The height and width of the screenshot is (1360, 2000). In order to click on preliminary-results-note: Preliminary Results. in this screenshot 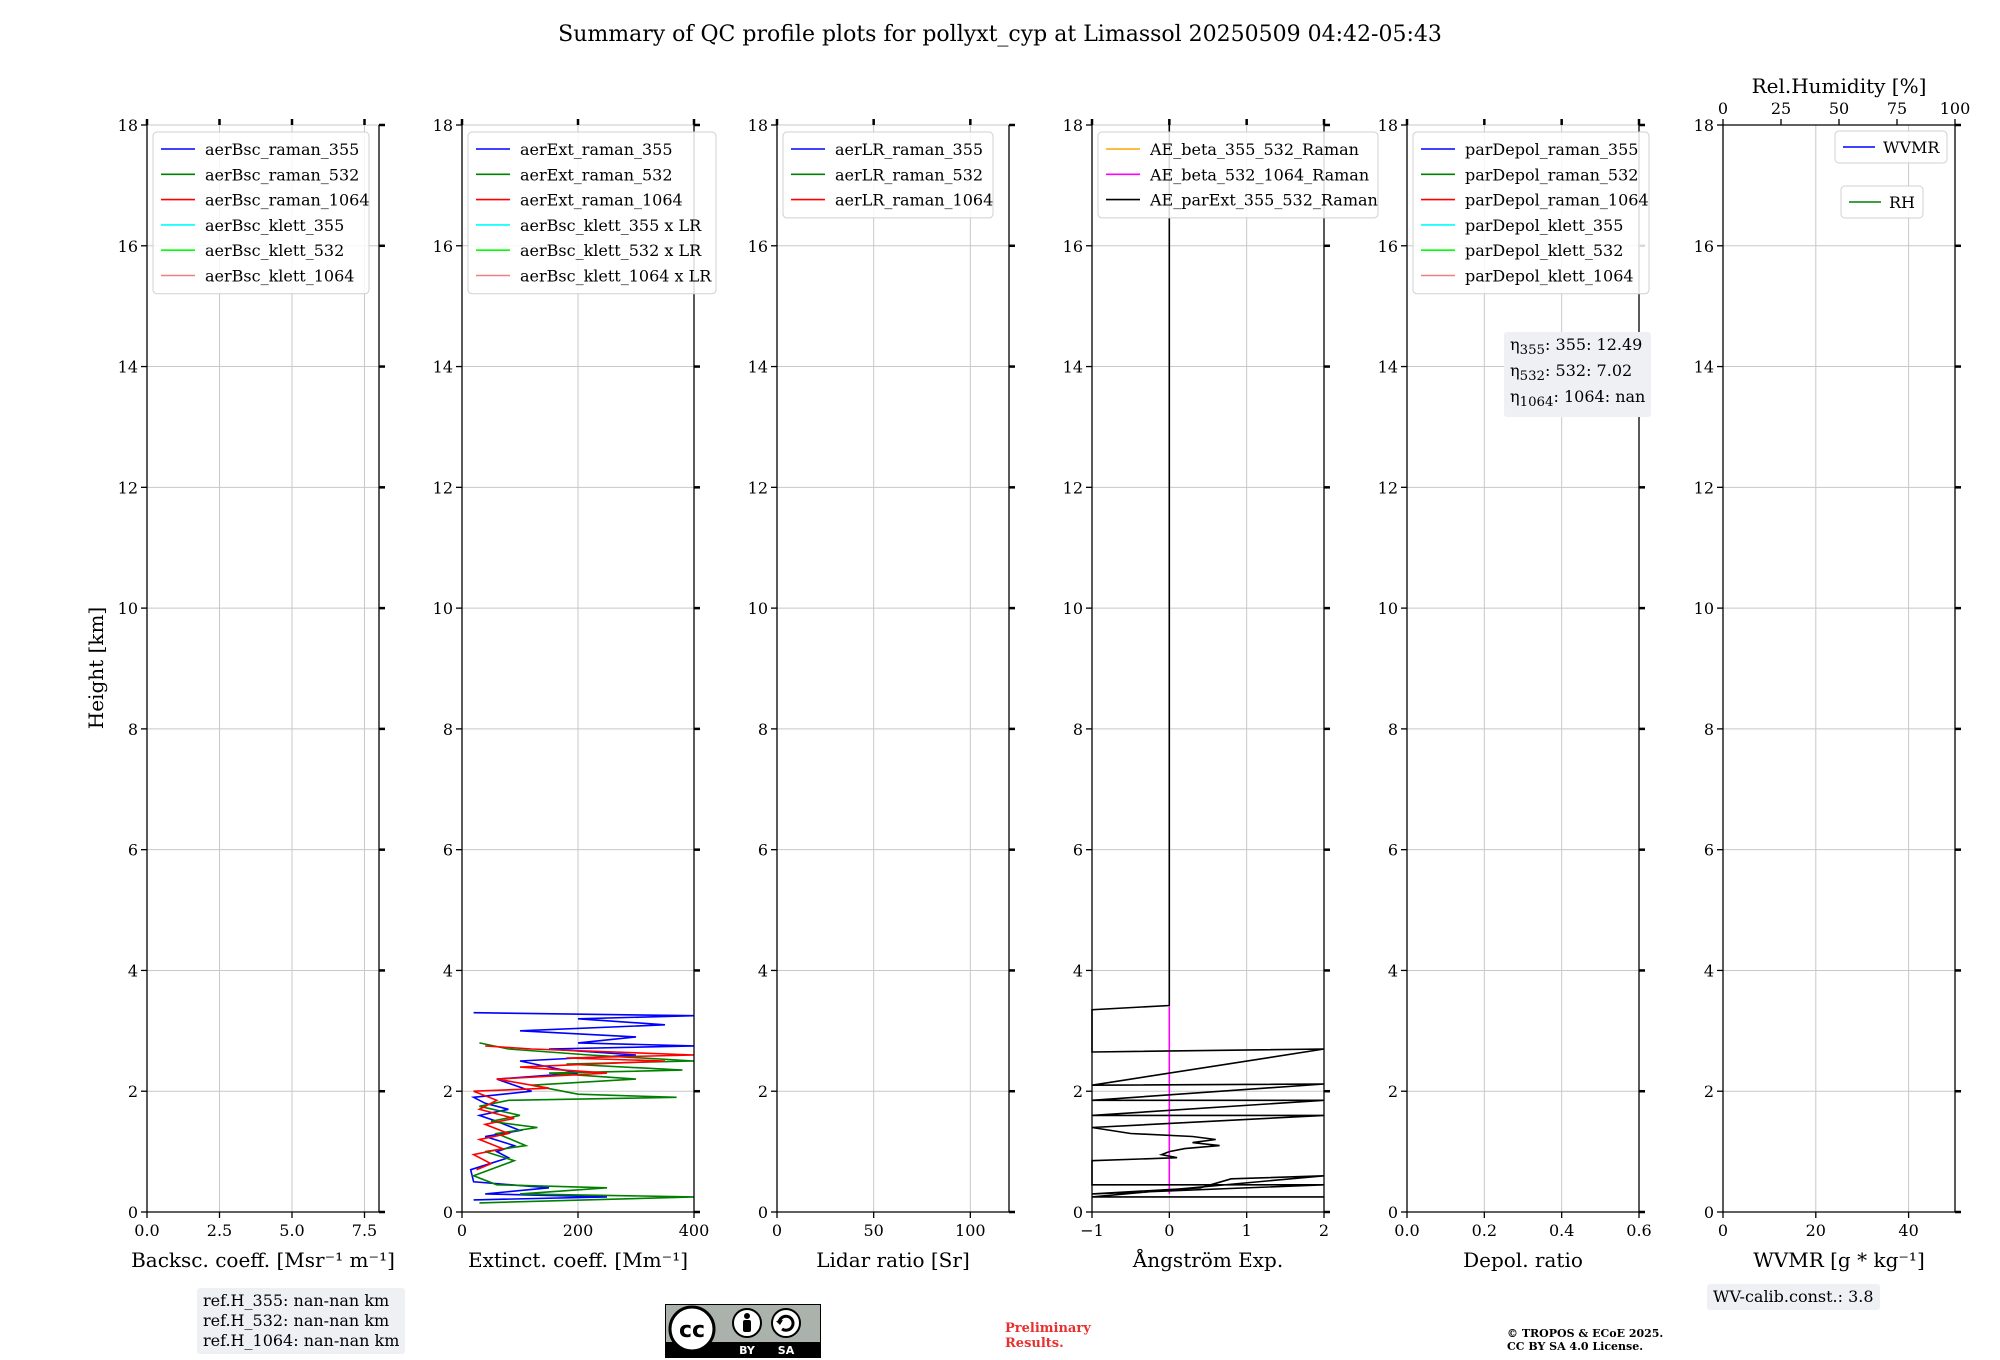, I will do `click(1048, 1336)`.